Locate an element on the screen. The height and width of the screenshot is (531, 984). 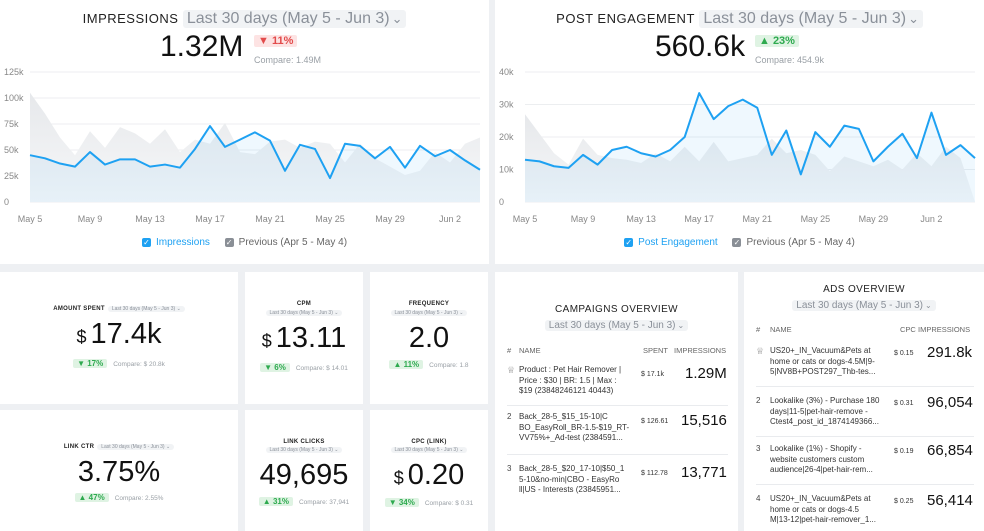
x-tick-label: May 25 is located at coordinates (330, 219).